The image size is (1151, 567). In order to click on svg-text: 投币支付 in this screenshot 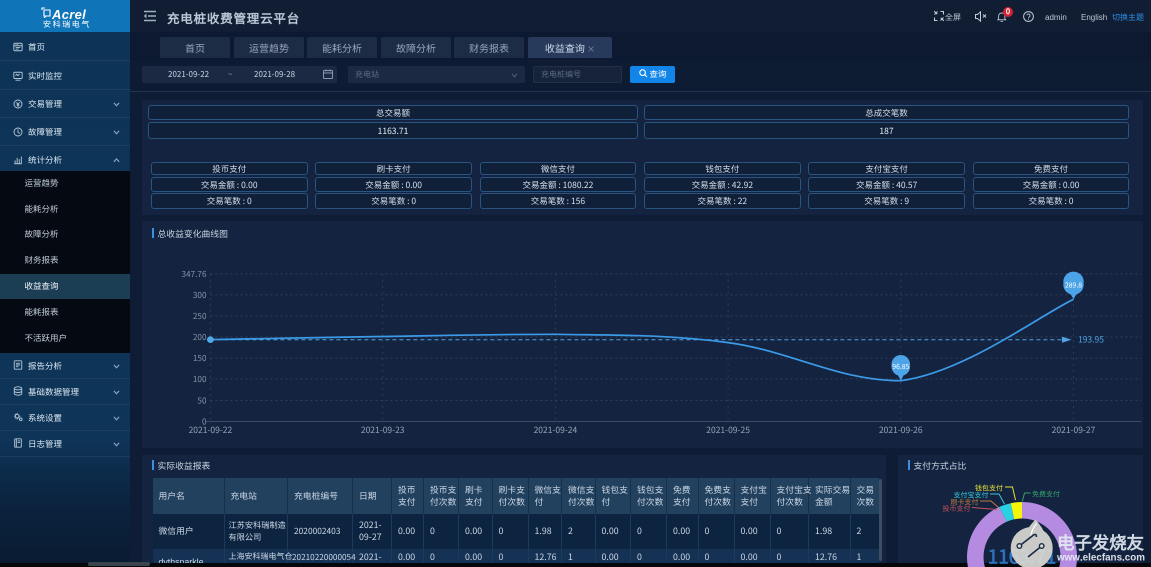, I will do `click(957, 509)`.